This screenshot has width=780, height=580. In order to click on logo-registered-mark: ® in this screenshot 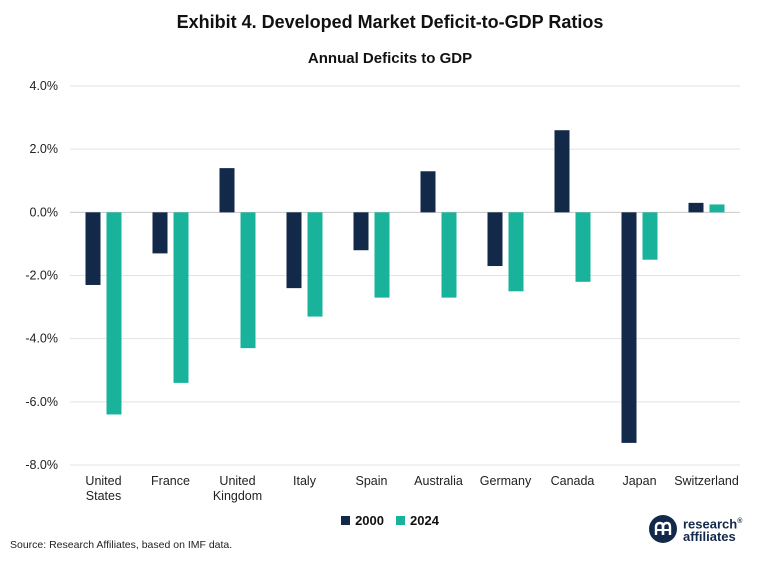, I will do `click(740, 521)`.